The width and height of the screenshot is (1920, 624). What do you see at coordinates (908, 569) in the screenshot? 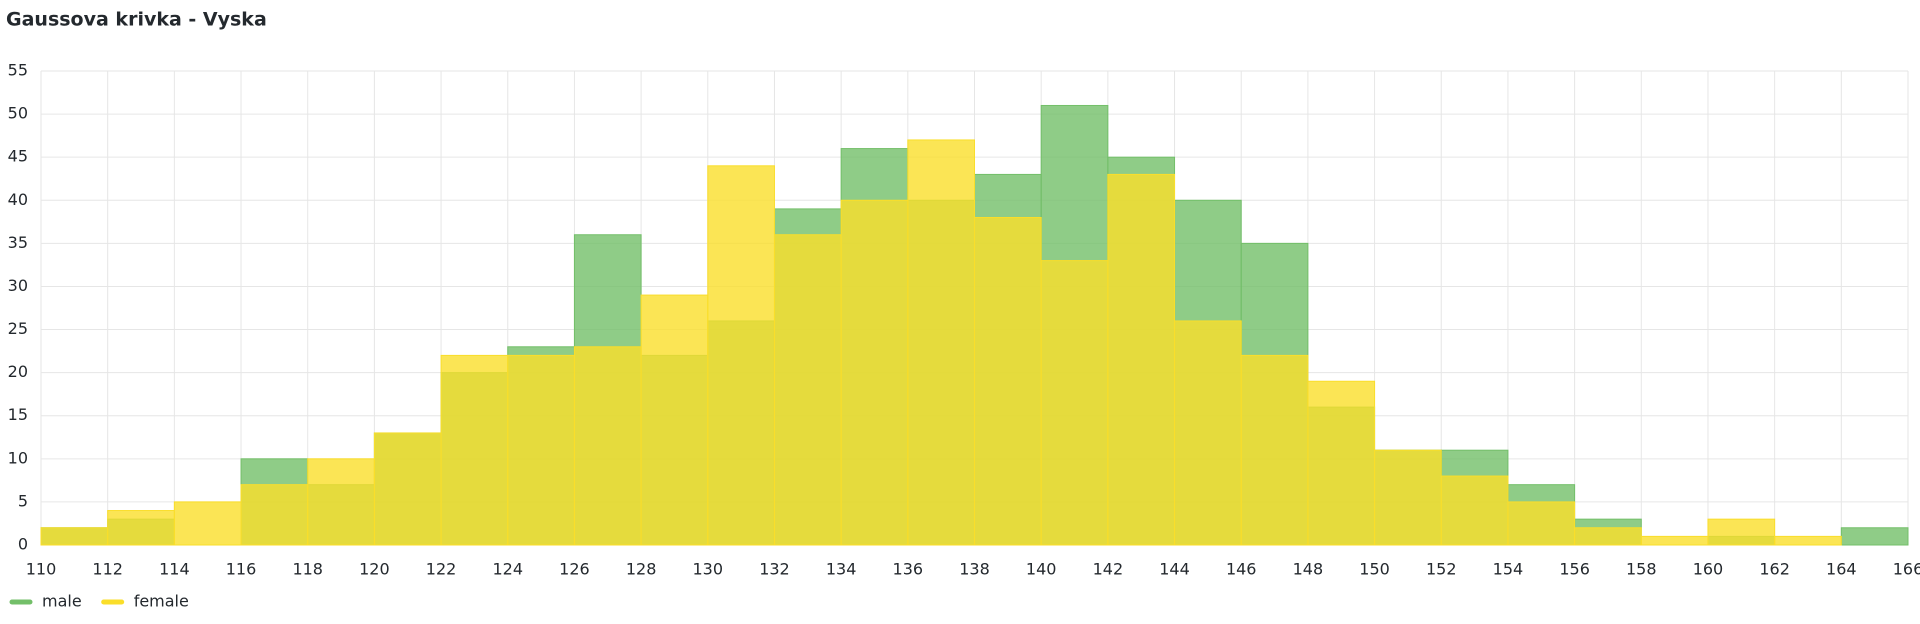
I see `x-tick-label: 136` at bounding box center [908, 569].